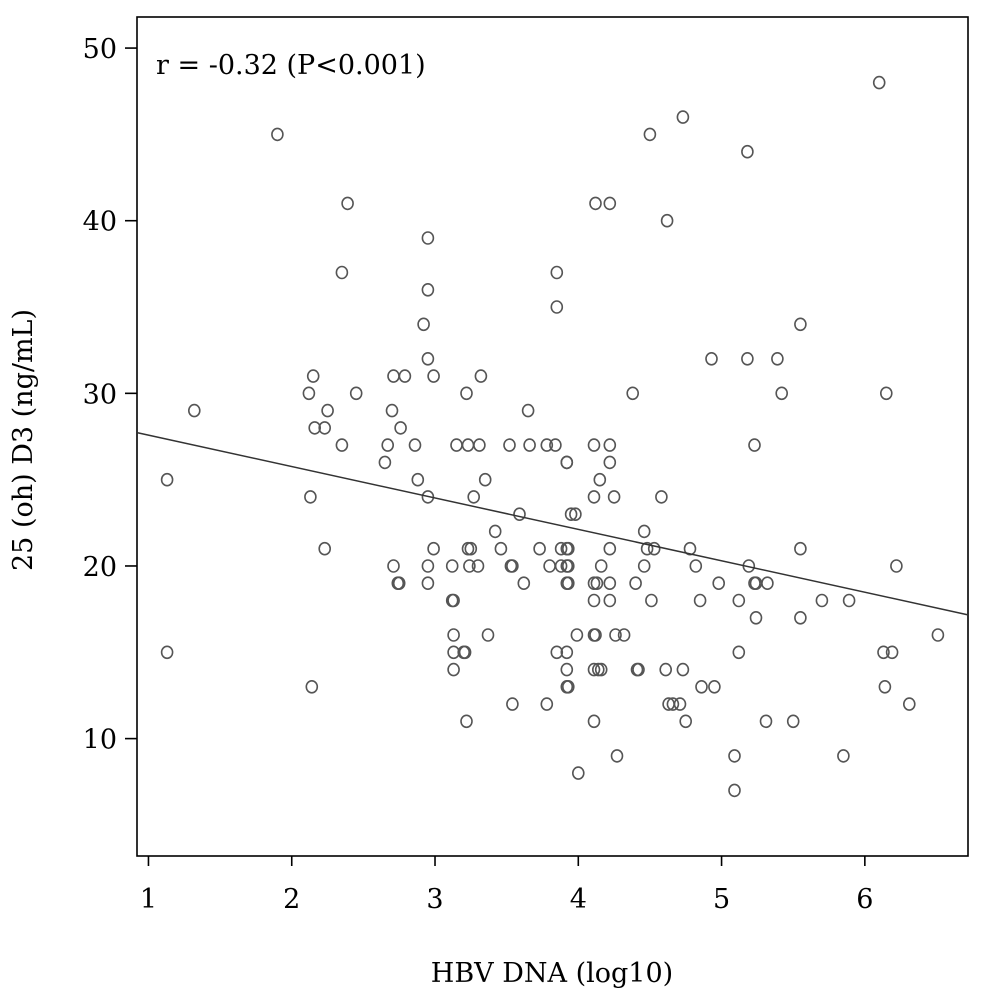  Describe the element at coordinates (291, 65) in the screenshot. I see `correlation-annotation: r = -0.32 (P<0.001)` at that location.